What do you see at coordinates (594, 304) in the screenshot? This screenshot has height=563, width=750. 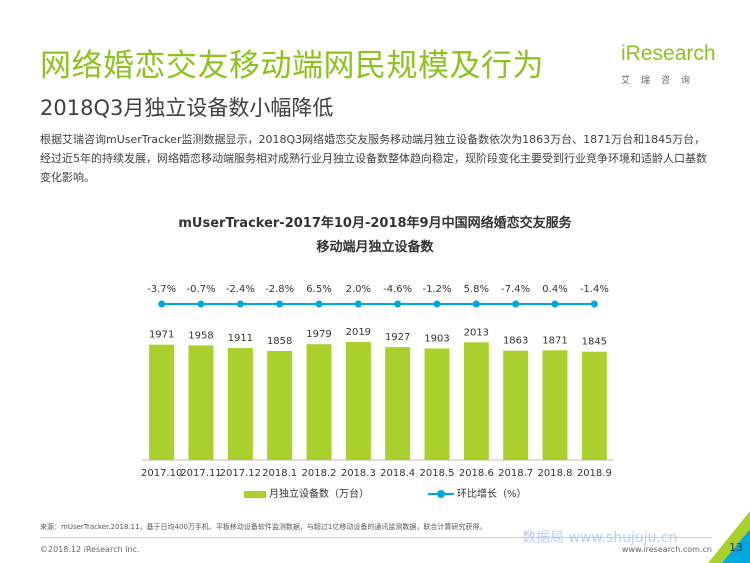 I see `growth-point-2018.9` at bounding box center [594, 304].